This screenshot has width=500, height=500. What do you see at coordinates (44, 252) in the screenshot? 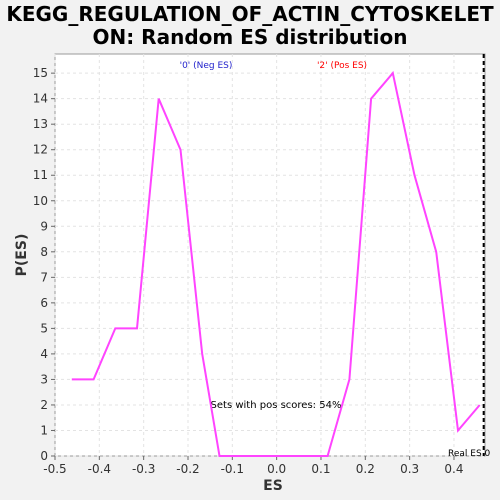
I see `y-tick-label: 8` at bounding box center [44, 252].